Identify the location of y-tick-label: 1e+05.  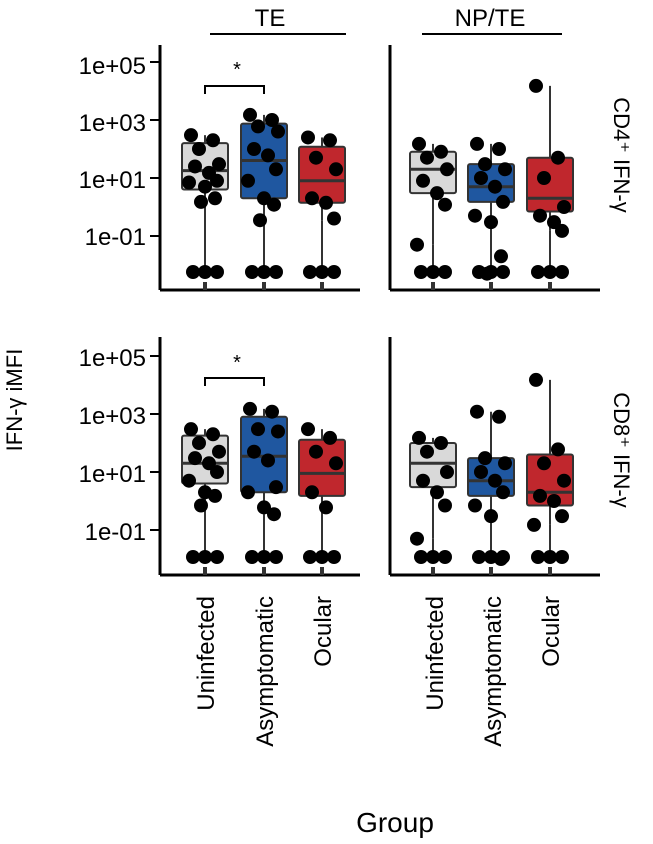
(112, 358).